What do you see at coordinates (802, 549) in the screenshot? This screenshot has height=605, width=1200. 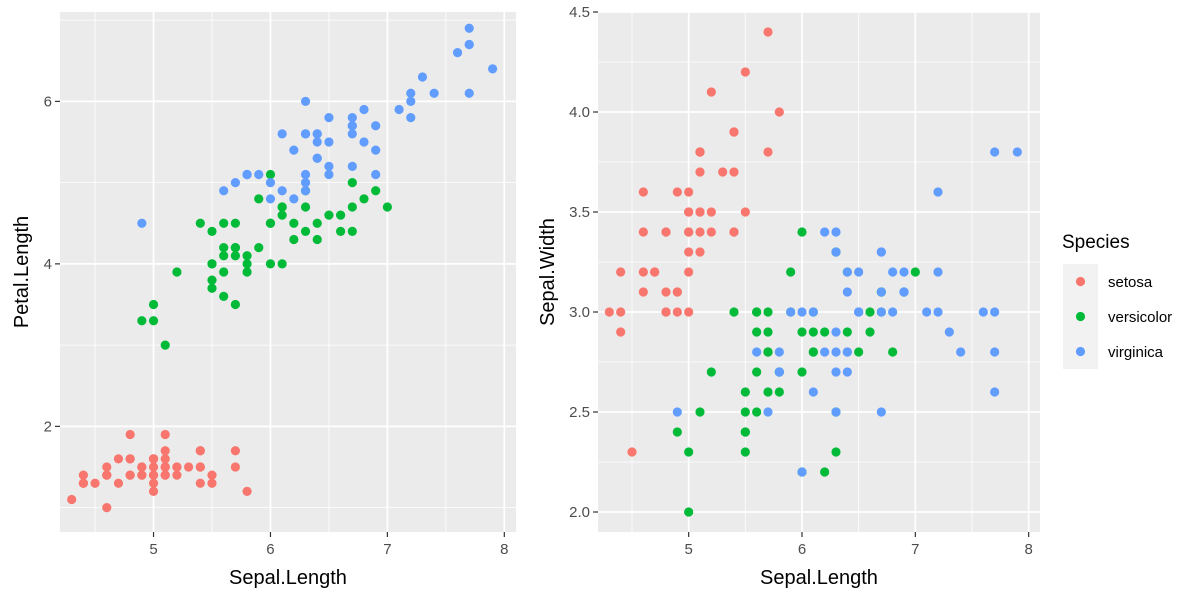 I see `x-tick-label: 6` at bounding box center [802, 549].